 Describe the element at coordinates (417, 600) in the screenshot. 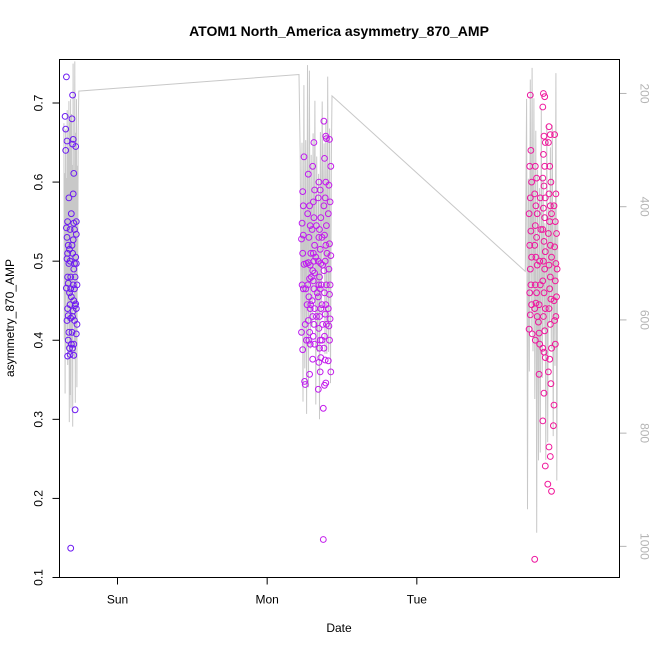

I see `x-tick-label: Tue` at that location.